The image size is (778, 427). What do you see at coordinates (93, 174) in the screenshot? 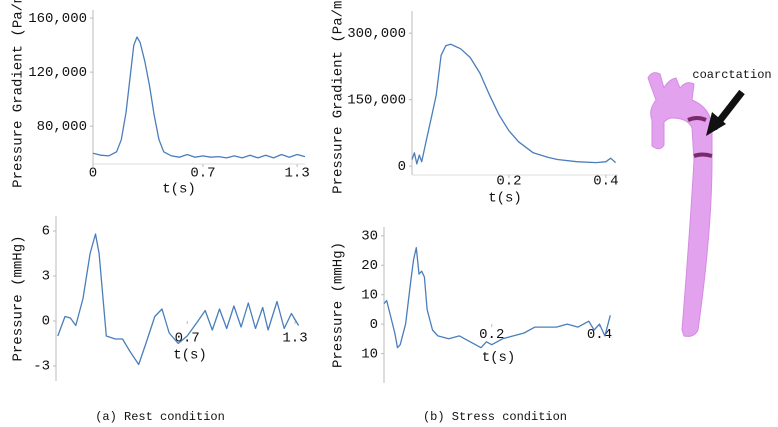
I see `x-tick-label: 0` at bounding box center [93, 174].